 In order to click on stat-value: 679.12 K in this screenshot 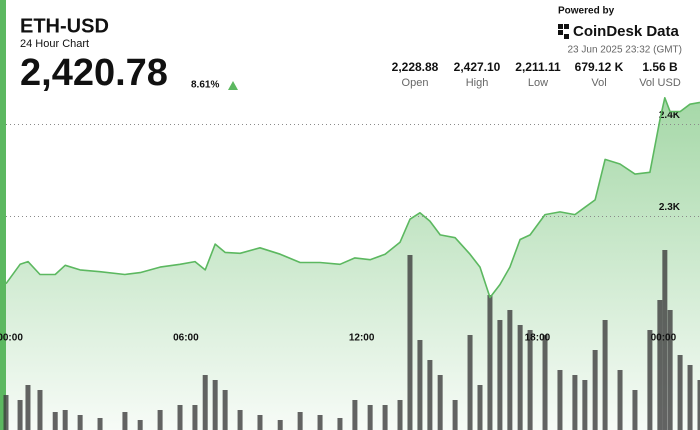, I will do `click(599, 67)`.